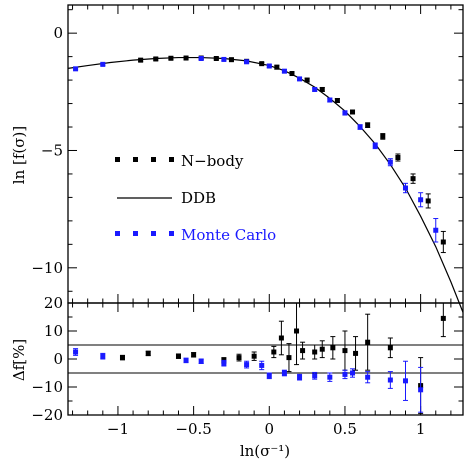 Image resolution: width=474 pixels, height=464 pixels. Describe the element at coordinates (47, 415) in the screenshot. I see `bottom-y-tick-label: −20` at that location.